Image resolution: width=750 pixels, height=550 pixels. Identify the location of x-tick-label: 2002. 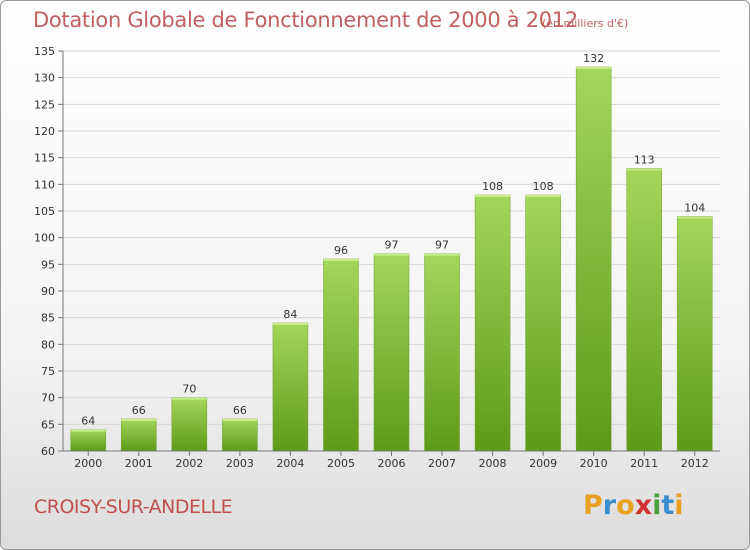
(189, 463).